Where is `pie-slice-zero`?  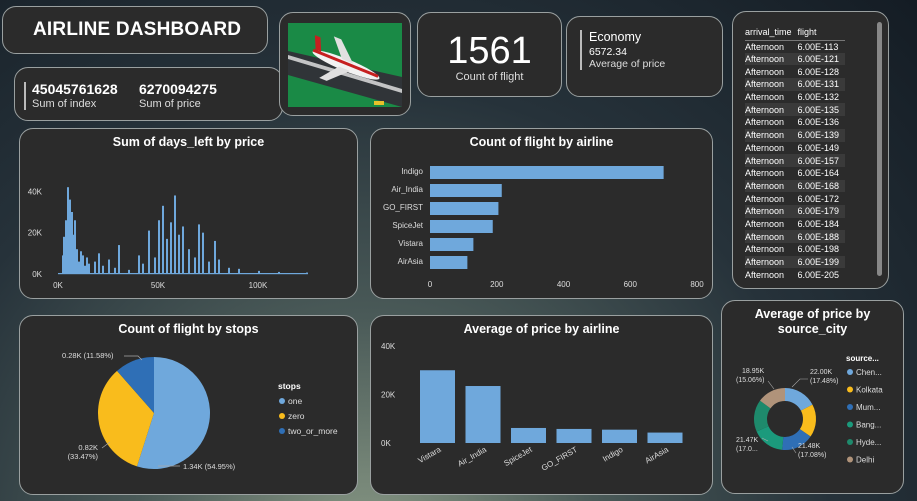
pie-slice-zero is located at coordinates (125, 418).